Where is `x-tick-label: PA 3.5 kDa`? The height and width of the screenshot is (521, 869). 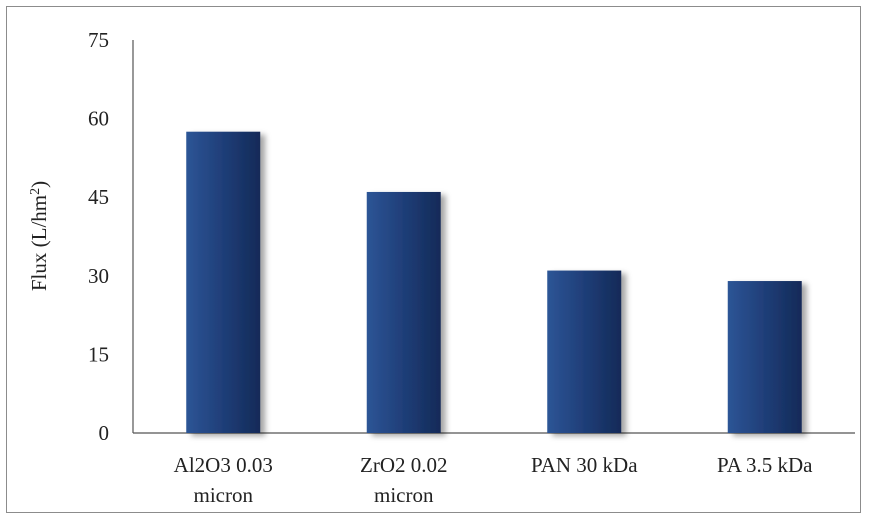 x-tick-label: PA 3.5 kDa is located at coordinates (765, 465).